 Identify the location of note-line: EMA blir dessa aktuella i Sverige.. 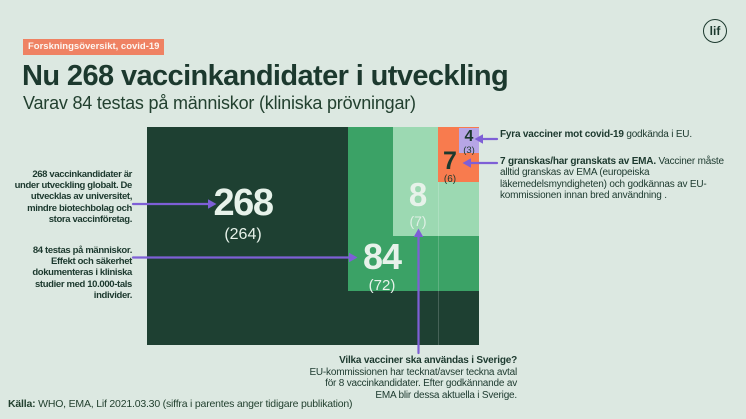
(446, 395).